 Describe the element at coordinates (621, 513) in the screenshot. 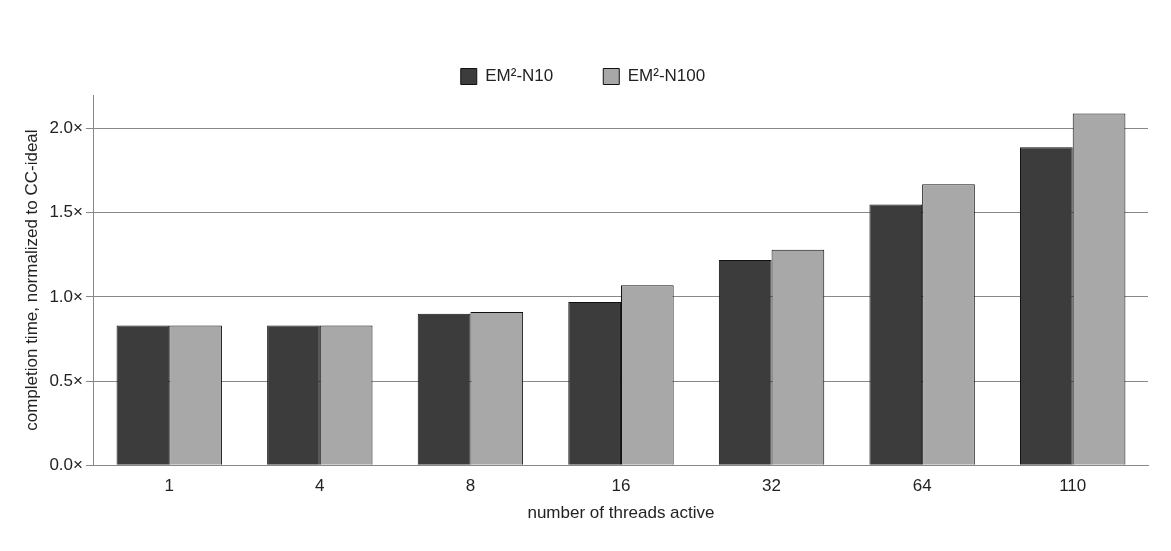

I see `x-axis-title: number of threads active` at that location.